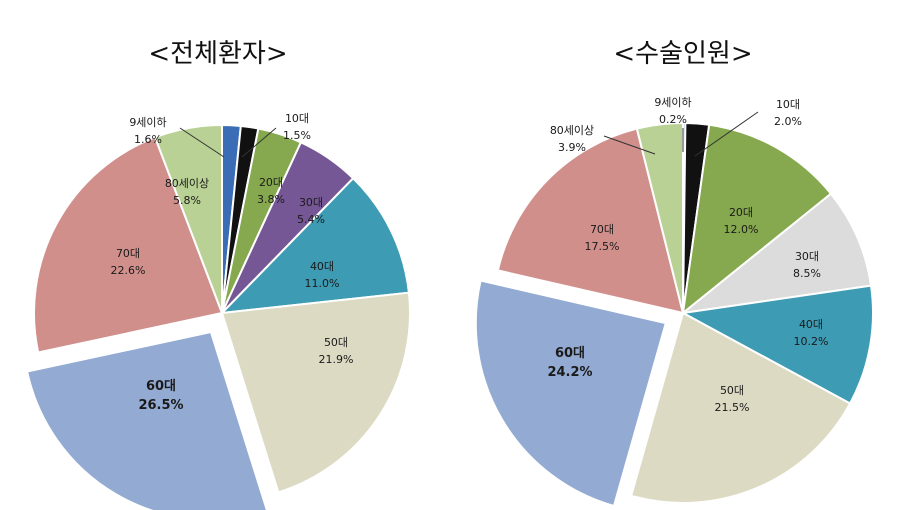 This screenshot has width=912, height=510. What do you see at coordinates (128, 270) in the screenshot?
I see `slice-value-label: 22.6%` at bounding box center [128, 270].